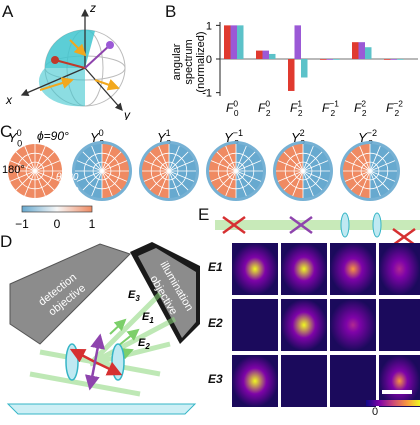  I want to click on cbar-tick-zero: 0, so click(57, 224).